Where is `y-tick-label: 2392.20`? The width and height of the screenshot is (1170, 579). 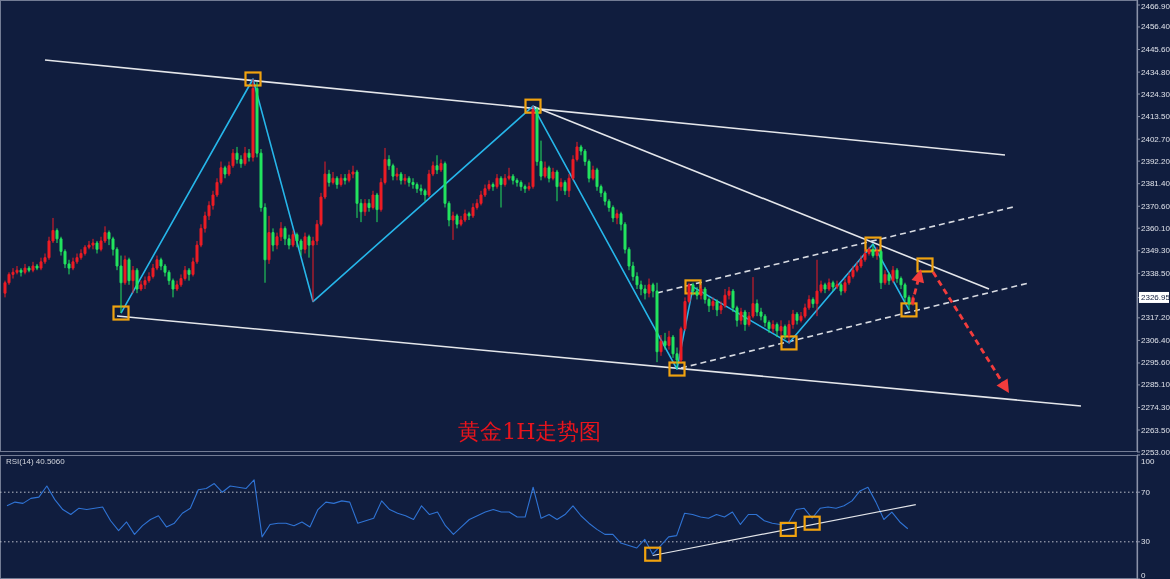
y-tick-label: 2392.20 is located at coordinates (1155, 161).